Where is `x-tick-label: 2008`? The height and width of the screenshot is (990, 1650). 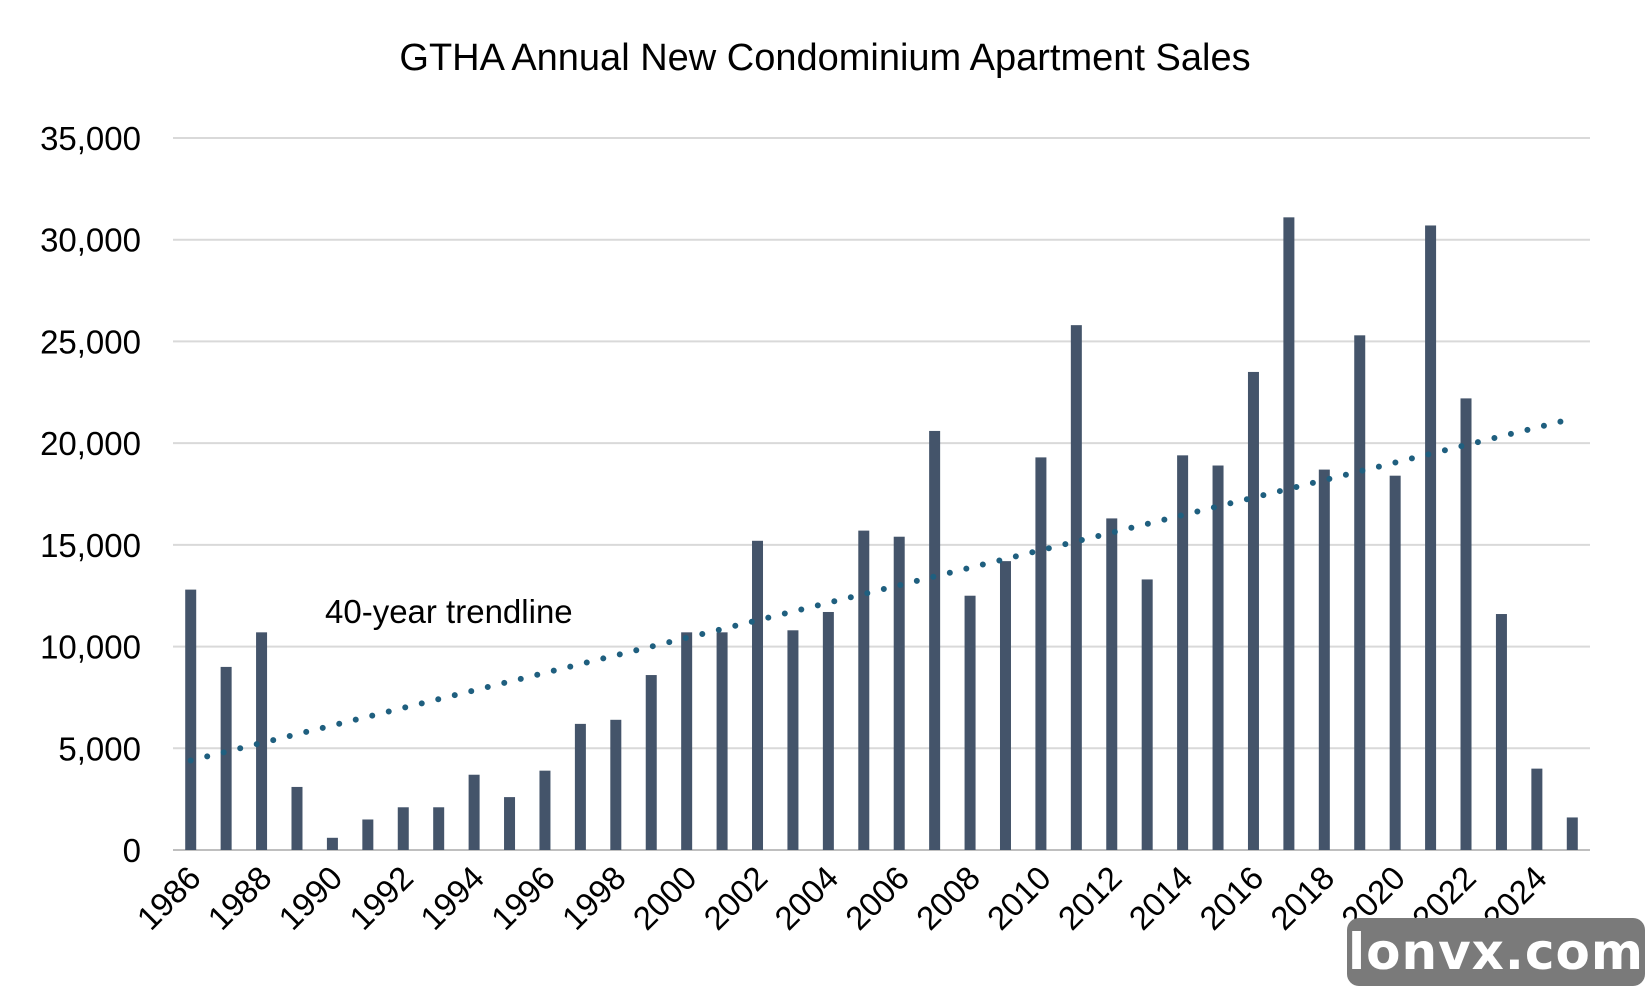
x-tick-label: 2008 is located at coordinates (948, 898).